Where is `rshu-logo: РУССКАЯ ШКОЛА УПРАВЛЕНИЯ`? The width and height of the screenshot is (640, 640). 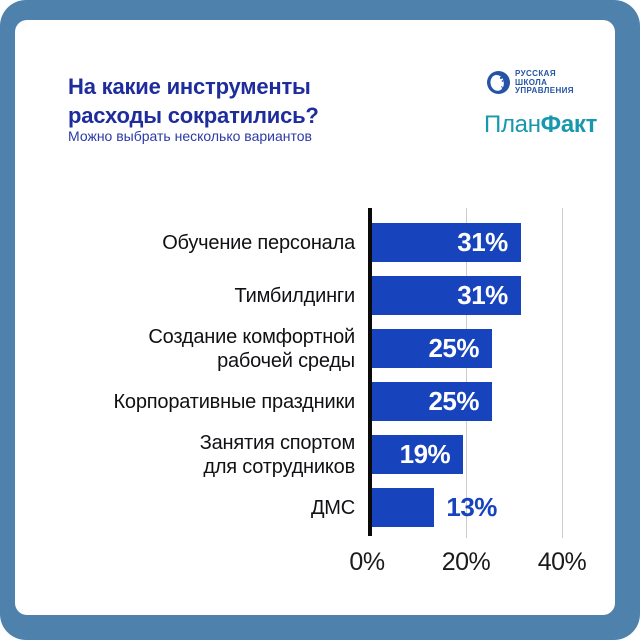 rshu-logo: РУССКАЯ ШКОЛА УПРАВЛЕНИЯ is located at coordinates (530, 82).